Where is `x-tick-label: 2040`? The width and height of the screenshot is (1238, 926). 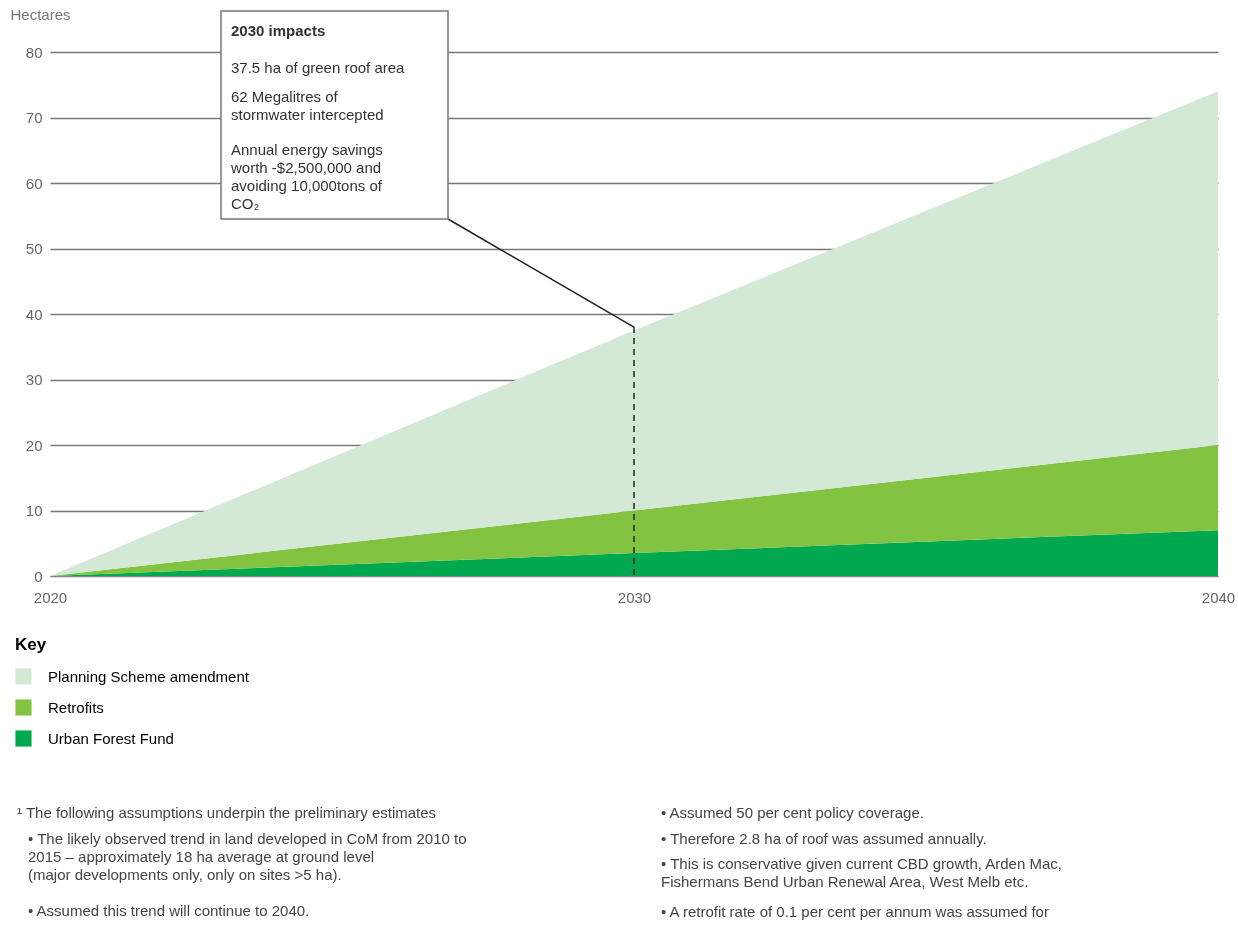 x-tick-label: 2040 is located at coordinates (1218, 597).